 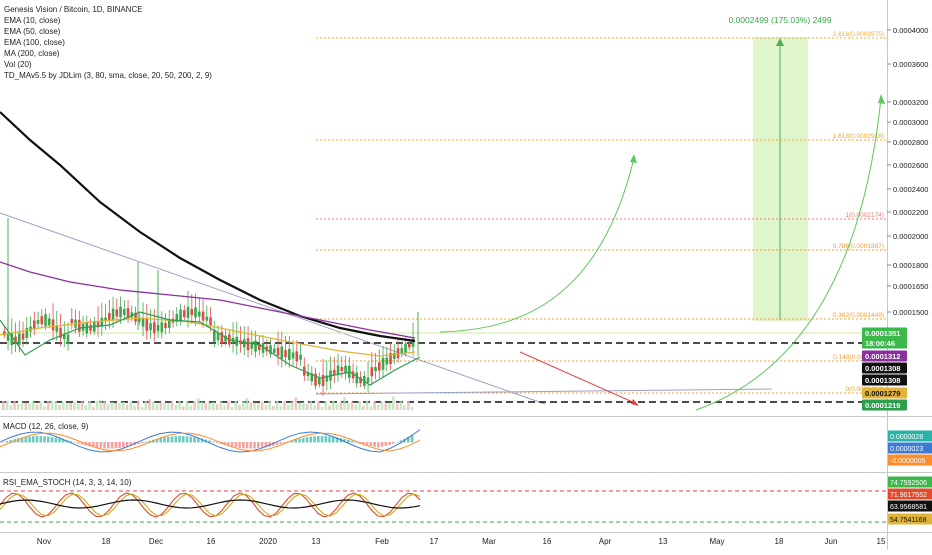 I want to click on rsi-pane-label: RSI_EMA_STOCH (14, 3, 3, 14, 10), so click(x=67, y=482).